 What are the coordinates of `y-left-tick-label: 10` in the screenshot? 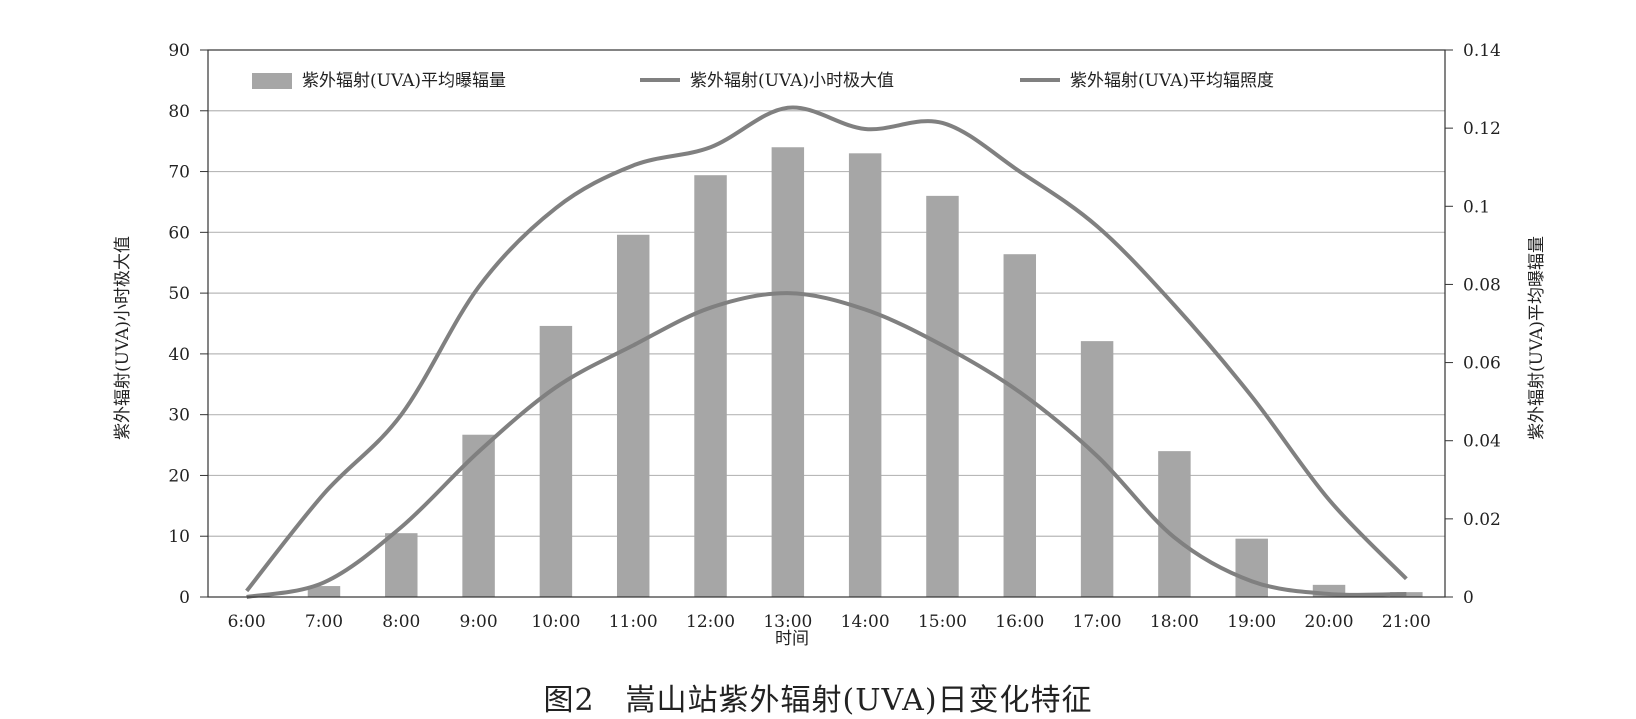 It's located at (179, 537).